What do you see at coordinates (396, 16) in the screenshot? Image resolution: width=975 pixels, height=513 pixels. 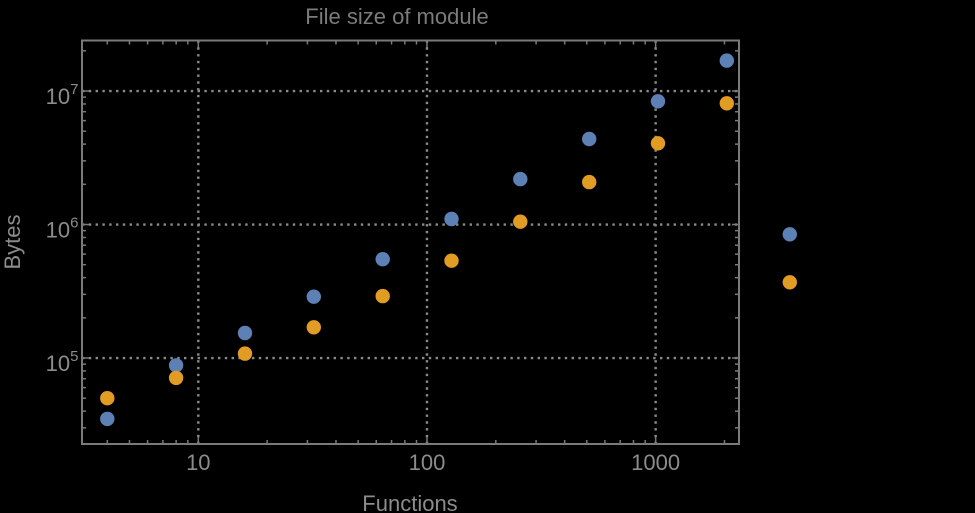 I see `chart-title: File size of module` at bounding box center [396, 16].